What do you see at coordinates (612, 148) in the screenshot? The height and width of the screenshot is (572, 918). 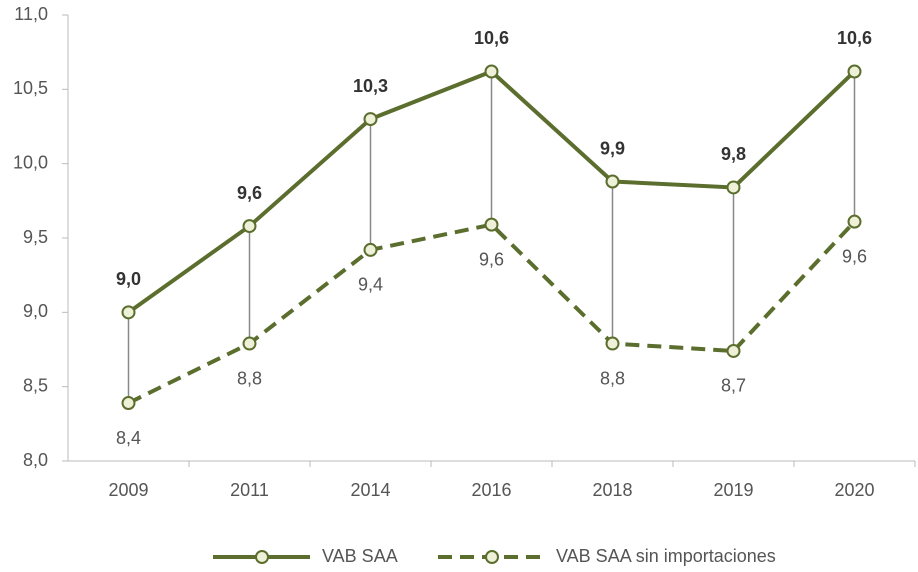 I see `data-label: 9,9` at bounding box center [612, 148].